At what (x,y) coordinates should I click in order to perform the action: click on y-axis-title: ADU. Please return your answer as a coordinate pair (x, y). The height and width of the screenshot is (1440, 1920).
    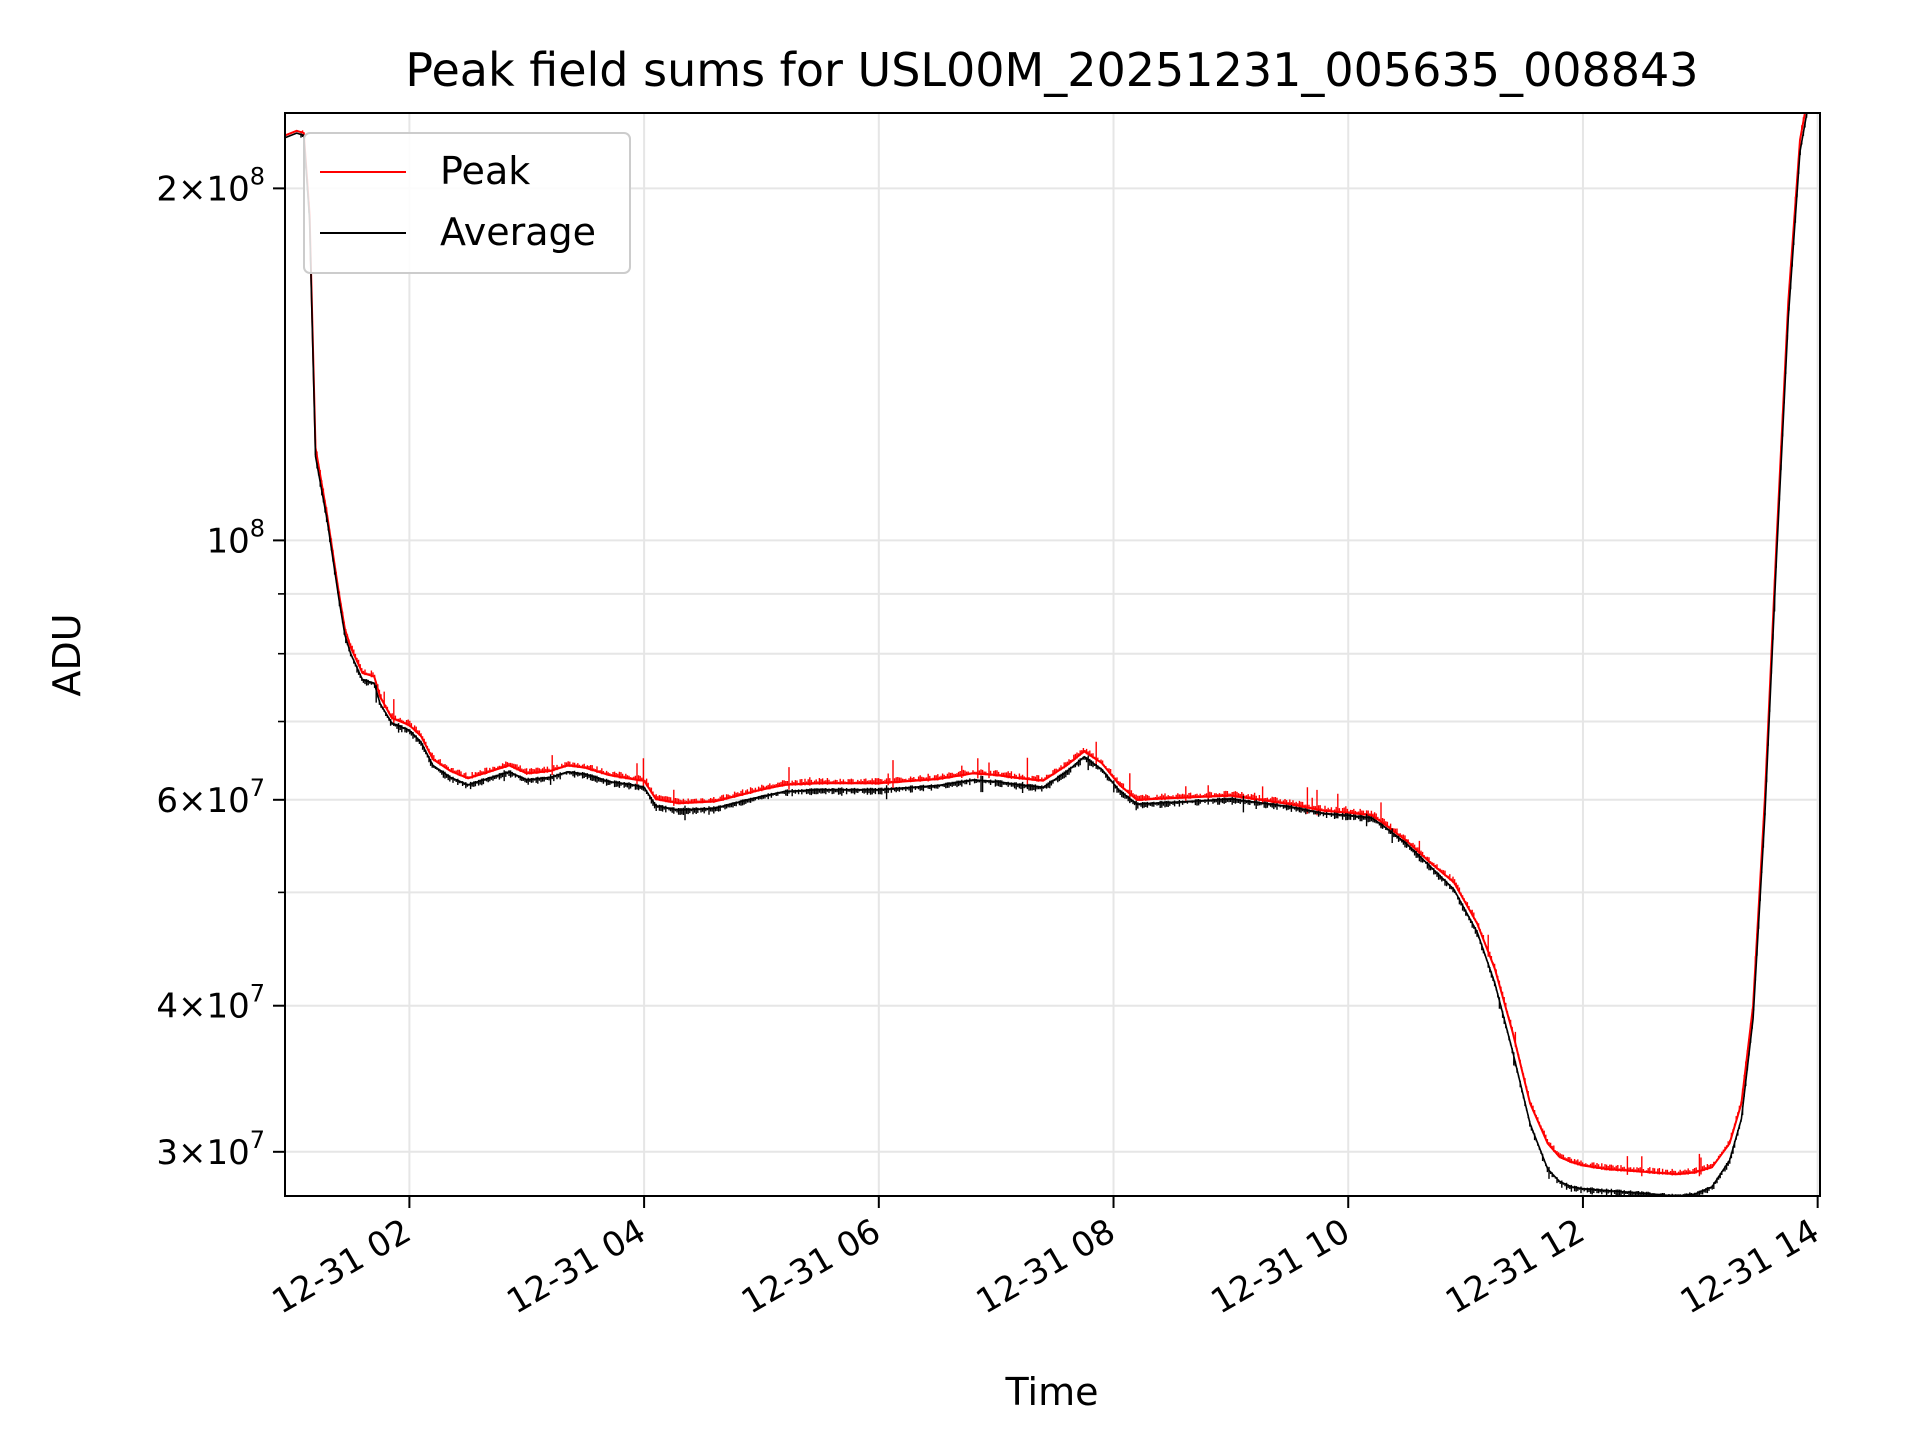
    Looking at the image, I should click on (67, 654).